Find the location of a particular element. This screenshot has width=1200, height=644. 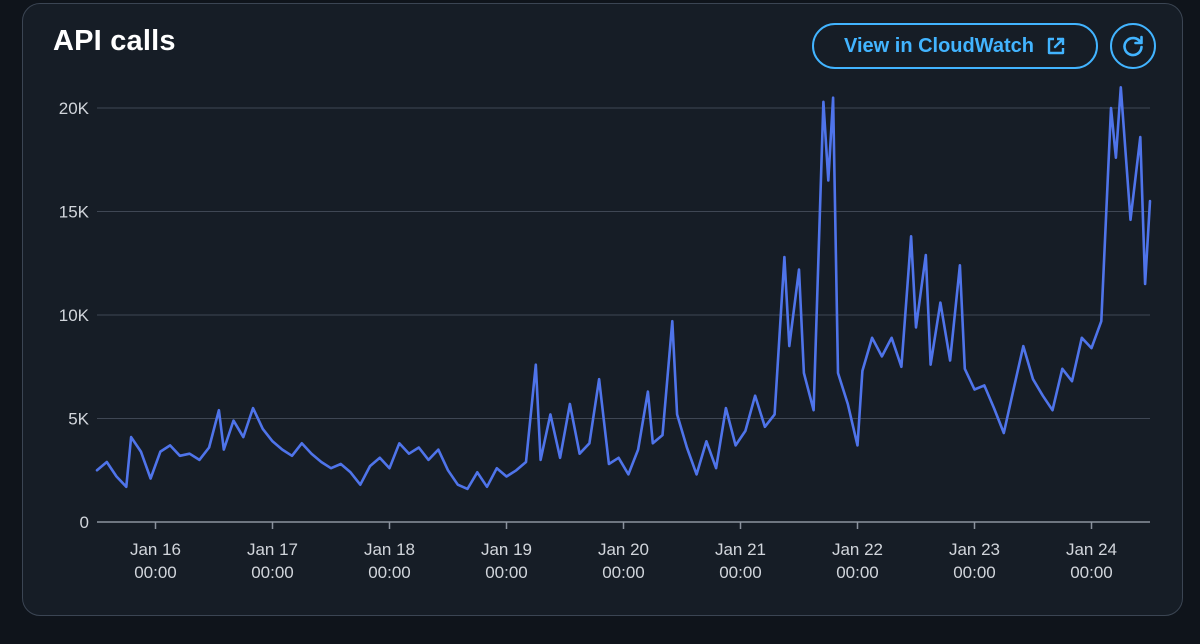

y-tick-label-15K: 15K is located at coordinates (74, 212).